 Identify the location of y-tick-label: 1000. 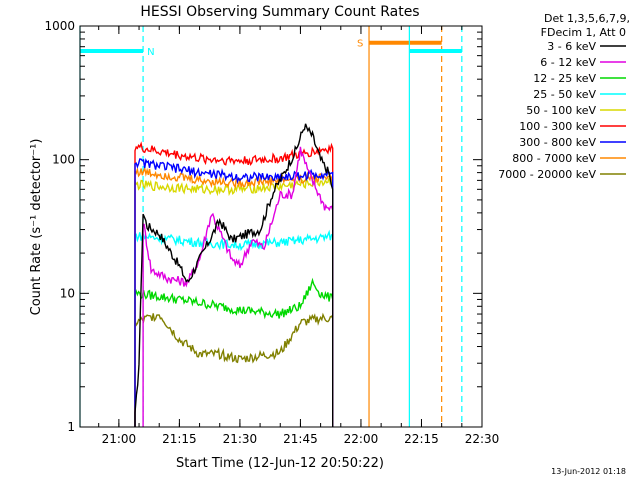
(59, 26).